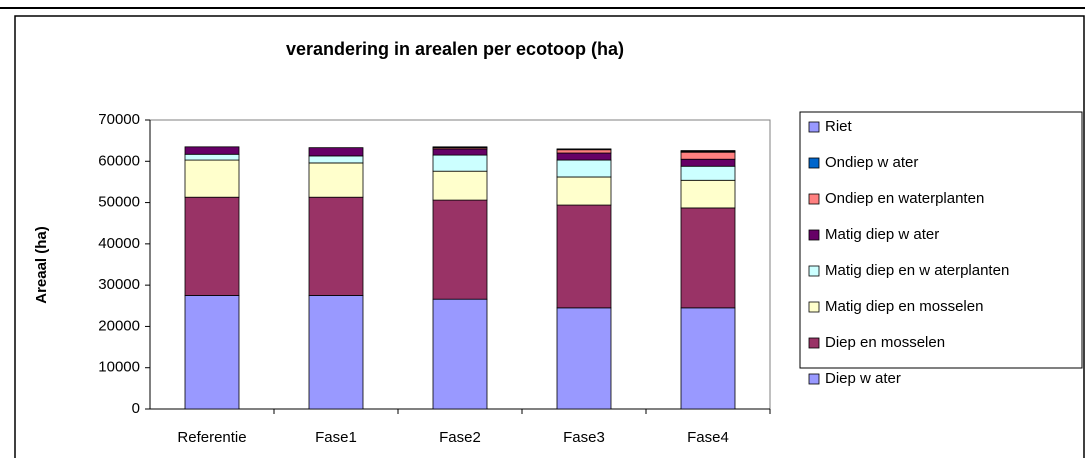 This screenshot has height=458, width=1085. I want to click on legend, so click(941, 240).